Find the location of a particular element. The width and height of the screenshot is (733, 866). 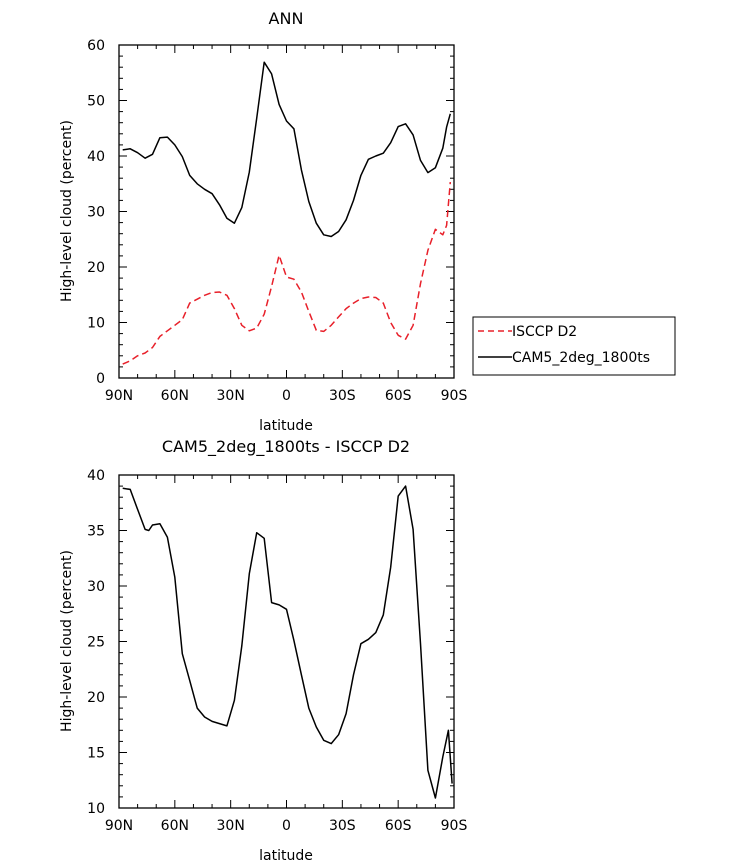

top-y-tick-label: 20 is located at coordinates (96, 268).